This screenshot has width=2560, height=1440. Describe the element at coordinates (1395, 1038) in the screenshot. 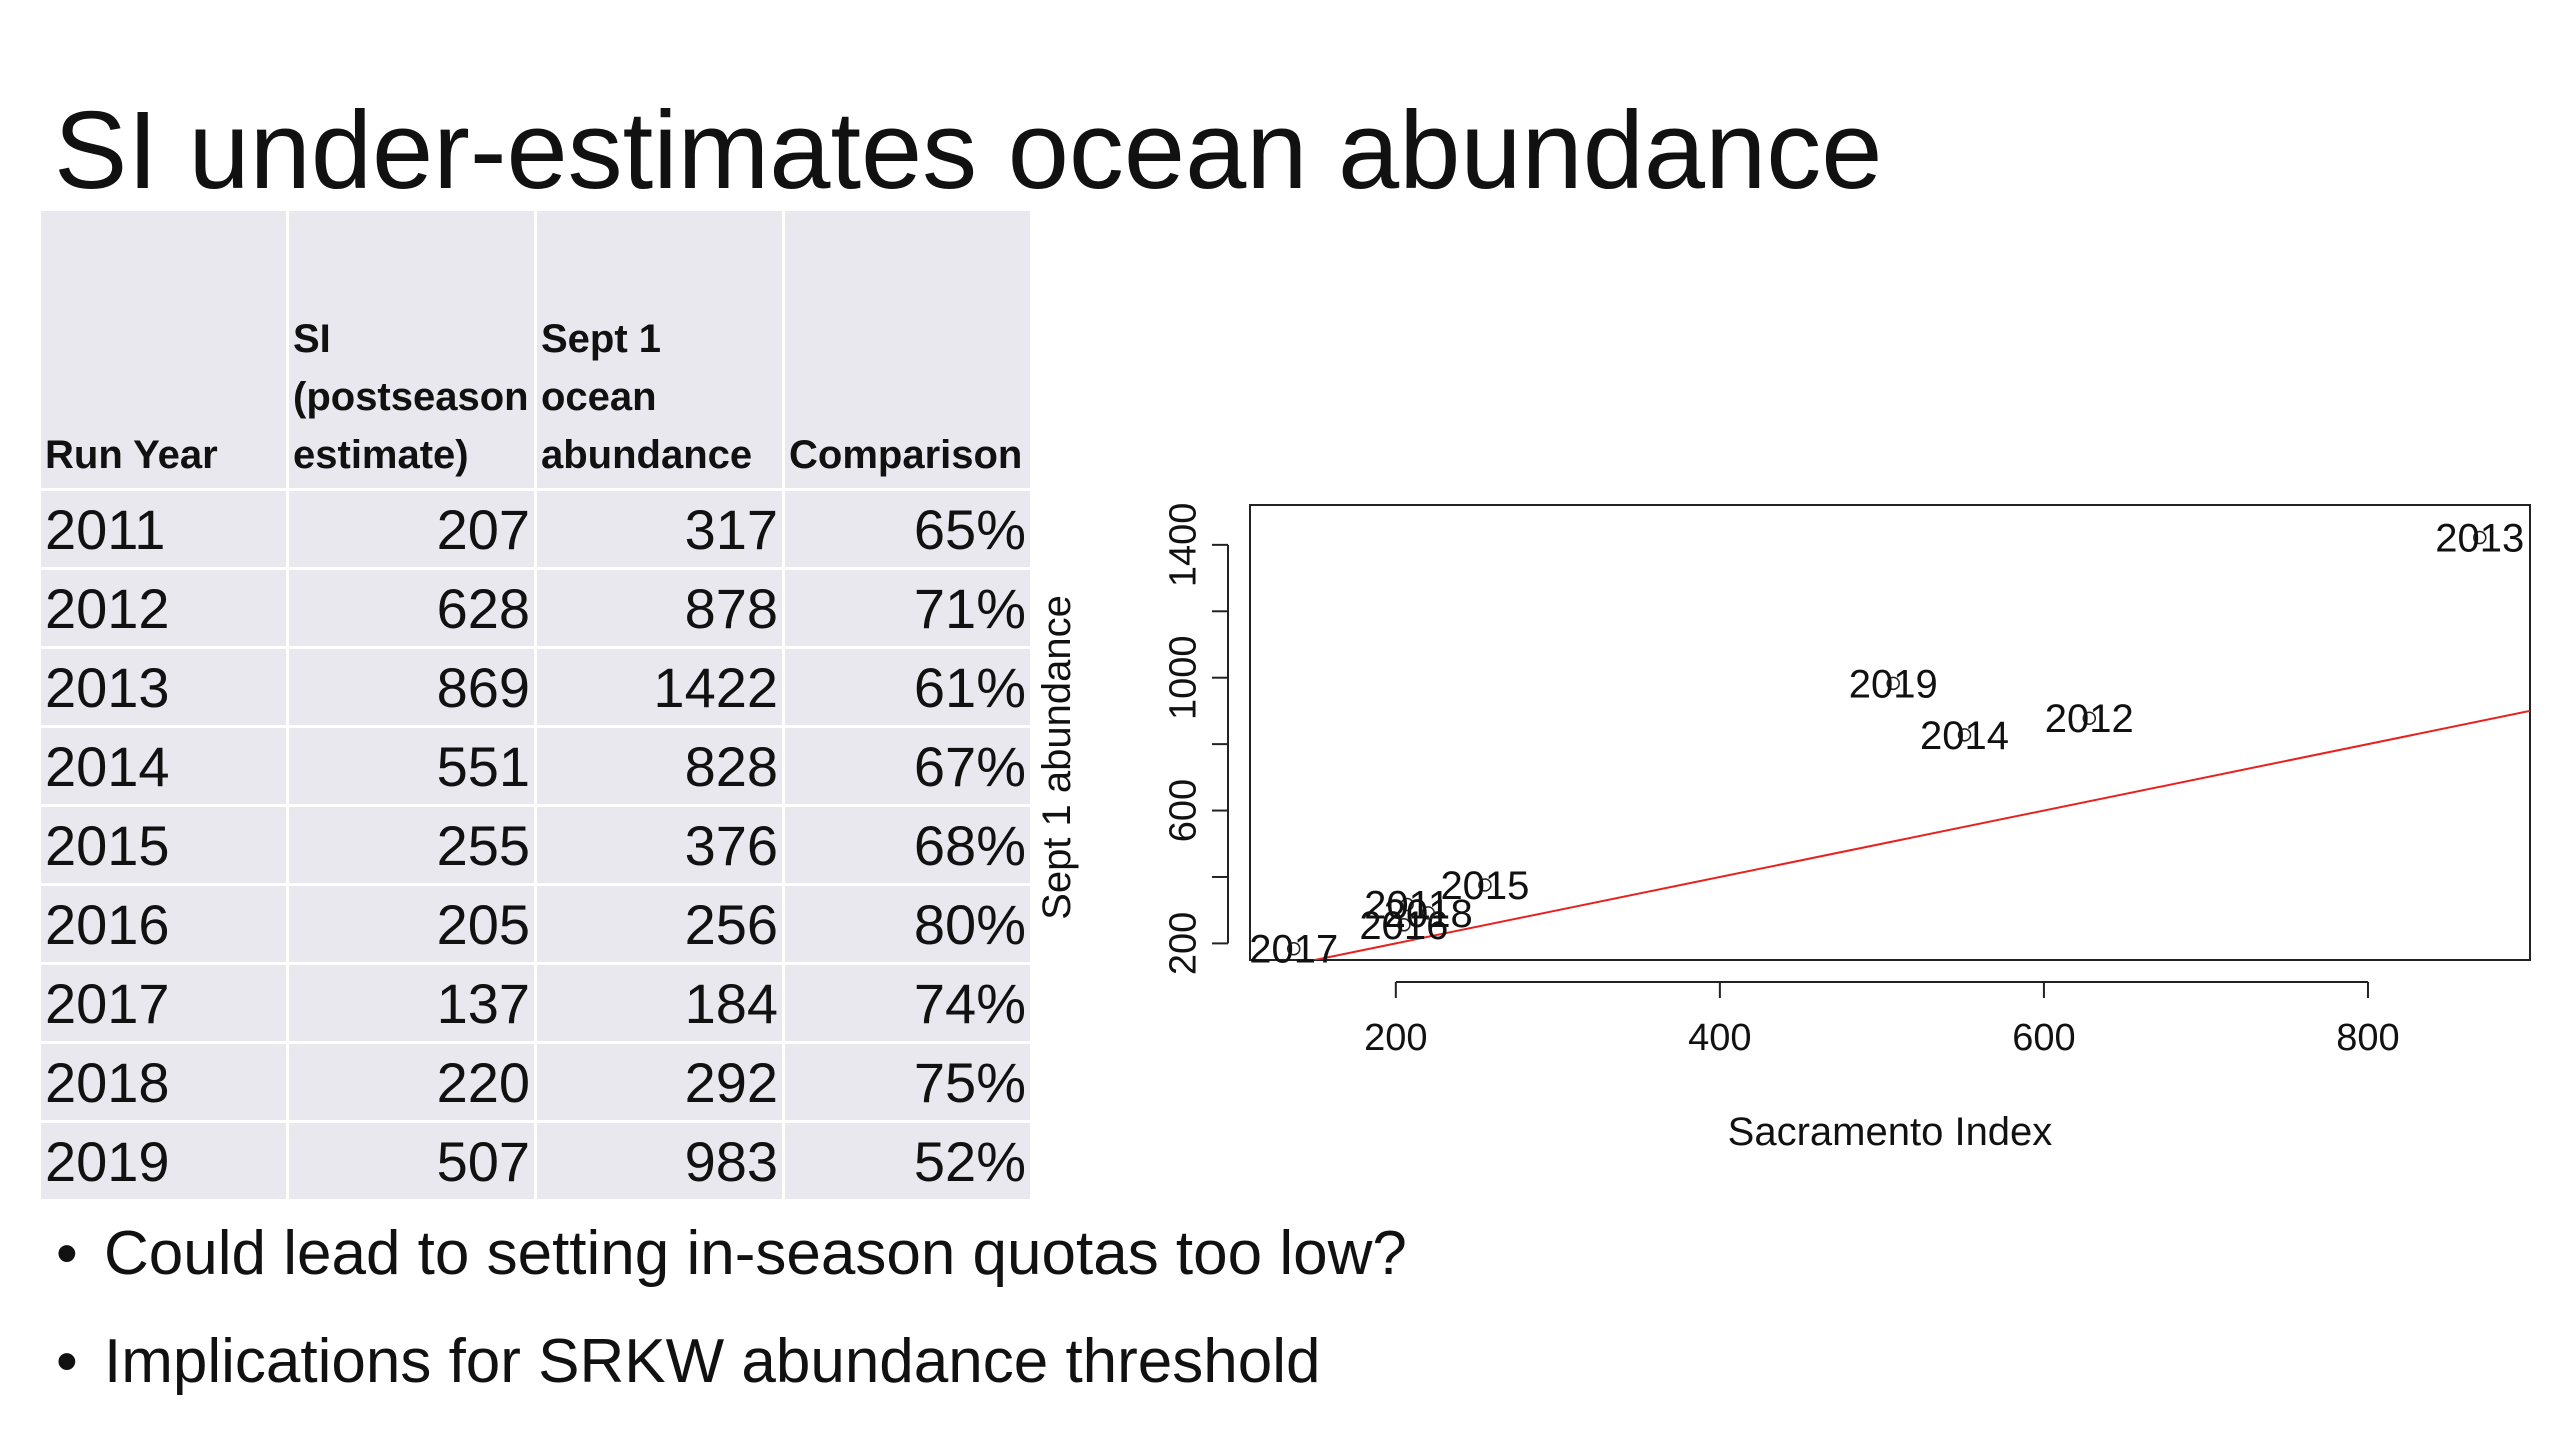

I see `x-tick-label: 200` at that location.